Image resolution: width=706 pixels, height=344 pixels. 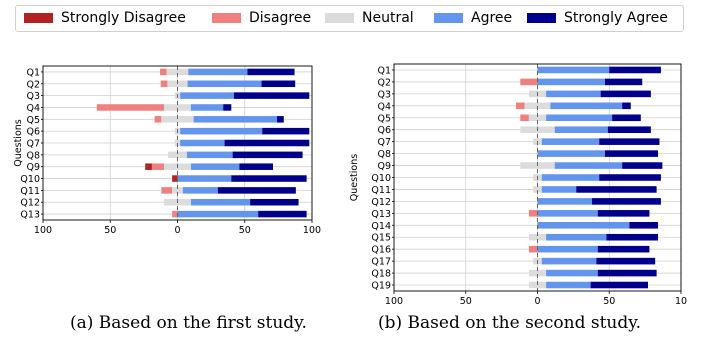 I want to click on bar-q16-disagree, so click(x=533, y=249).